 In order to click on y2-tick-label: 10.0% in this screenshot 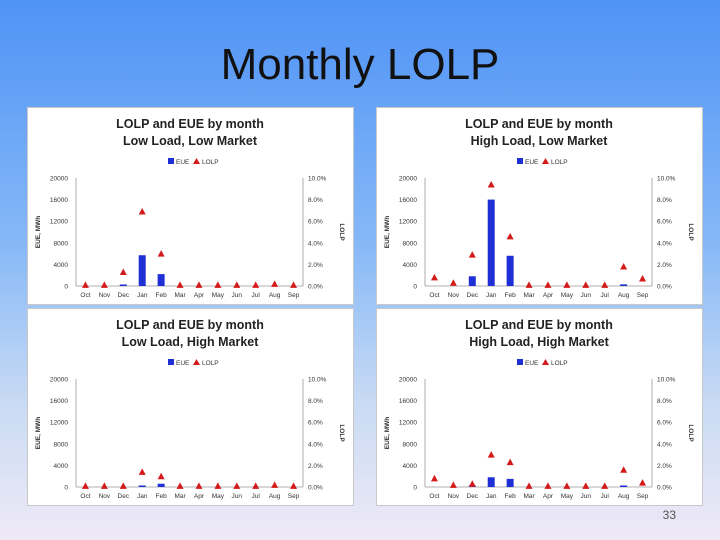, I will do `click(666, 179)`.